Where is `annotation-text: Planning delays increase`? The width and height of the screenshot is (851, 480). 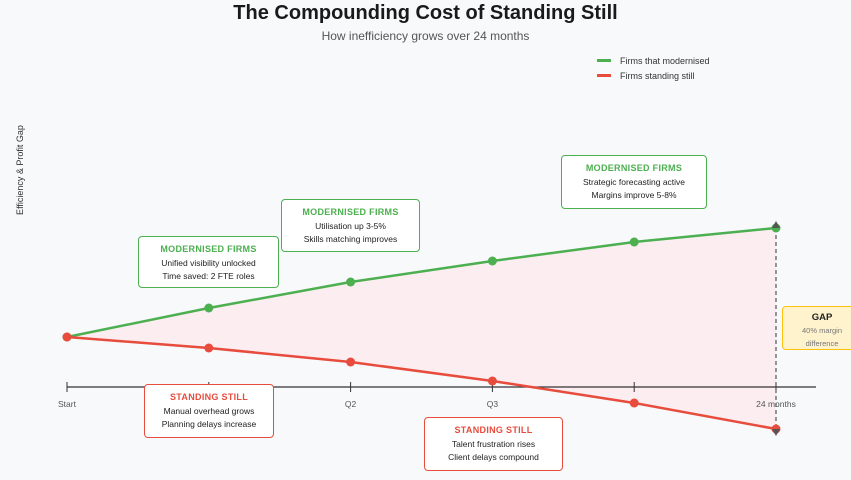
annotation-text: Planning delays increase is located at coordinates (209, 424).